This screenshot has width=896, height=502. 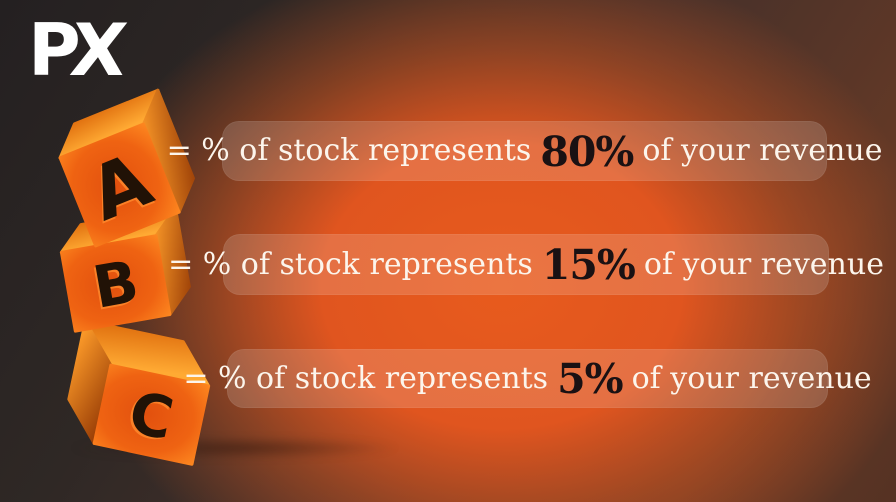 I want to click on logo: PX, so click(x=75, y=50).